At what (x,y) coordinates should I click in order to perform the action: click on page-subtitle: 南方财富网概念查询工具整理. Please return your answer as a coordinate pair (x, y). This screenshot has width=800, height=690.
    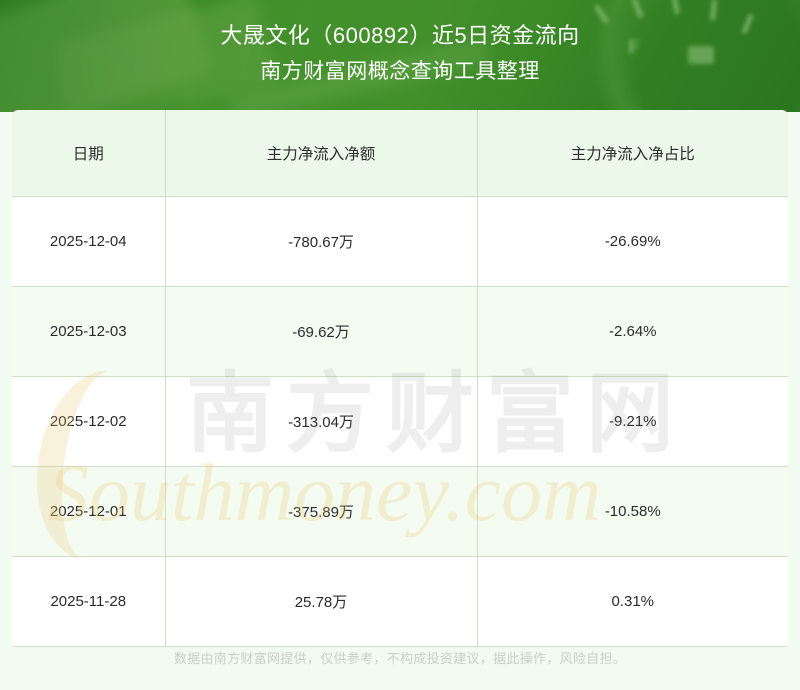
    Looking at the image, I should click on (400, 71).